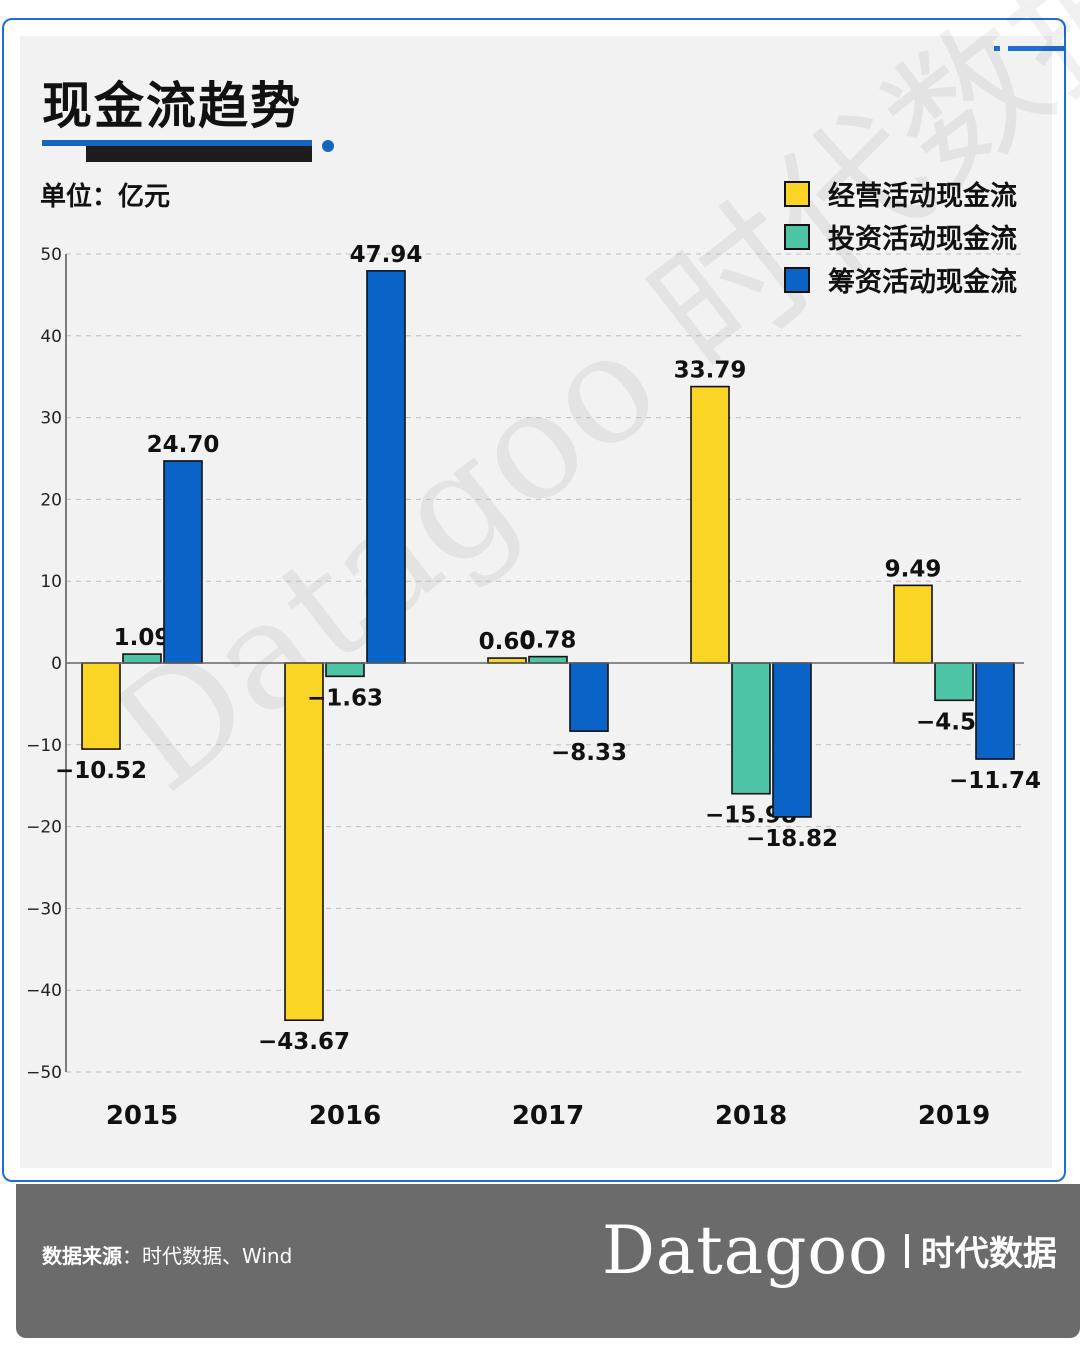 This screenshot has height=1352, width=1080. I want to click on bar-value-label: 1.09, so click(142, 638).